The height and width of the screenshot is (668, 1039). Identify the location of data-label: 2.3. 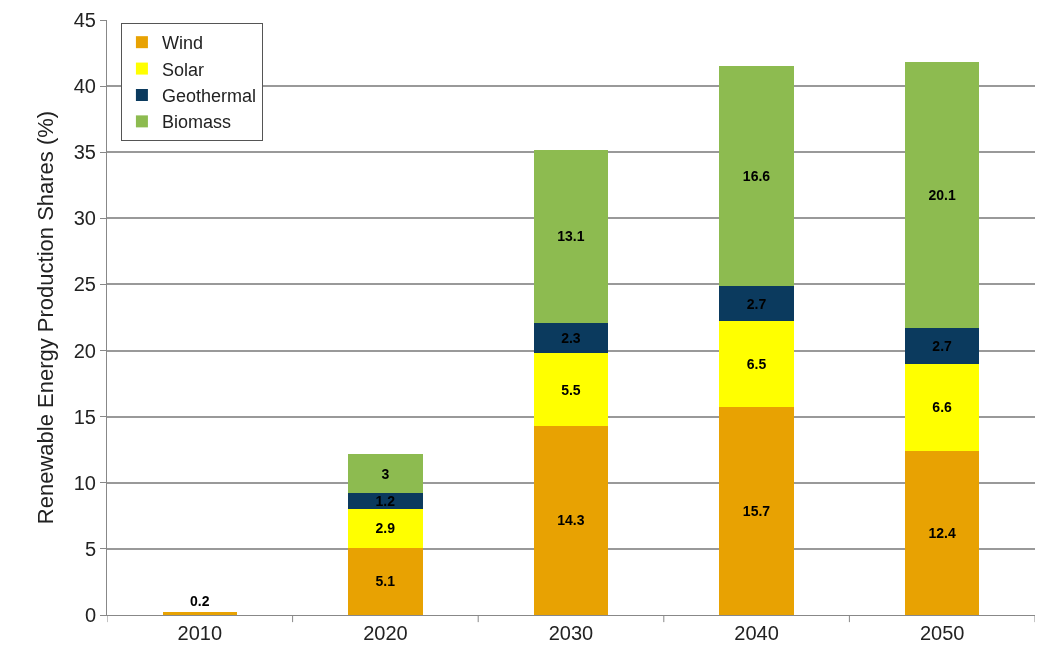
(571, 337).